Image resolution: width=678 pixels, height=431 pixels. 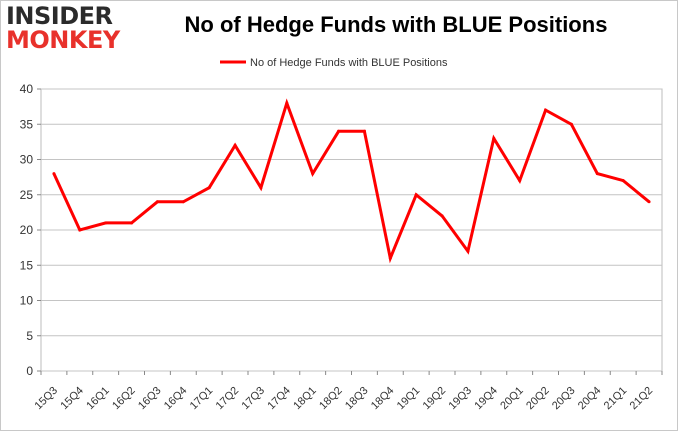 What do you see at coordinates (27, 89) in the screenshot?
I see `y-tick-label: 40` at bounding box center [27, 89].